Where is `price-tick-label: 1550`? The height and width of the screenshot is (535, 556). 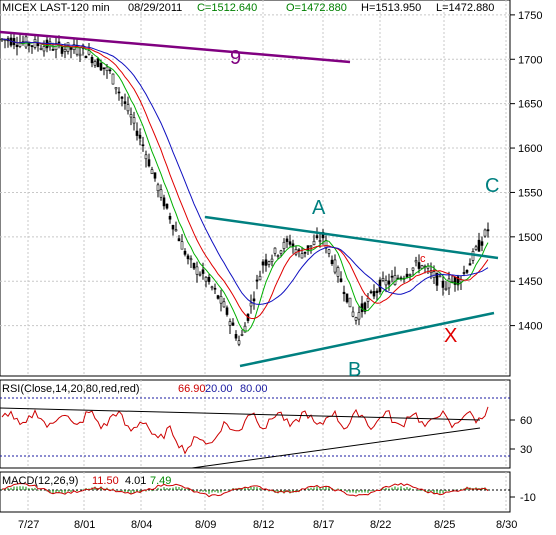
price-tick-label: 1550 is located at coordinates (530, 193).